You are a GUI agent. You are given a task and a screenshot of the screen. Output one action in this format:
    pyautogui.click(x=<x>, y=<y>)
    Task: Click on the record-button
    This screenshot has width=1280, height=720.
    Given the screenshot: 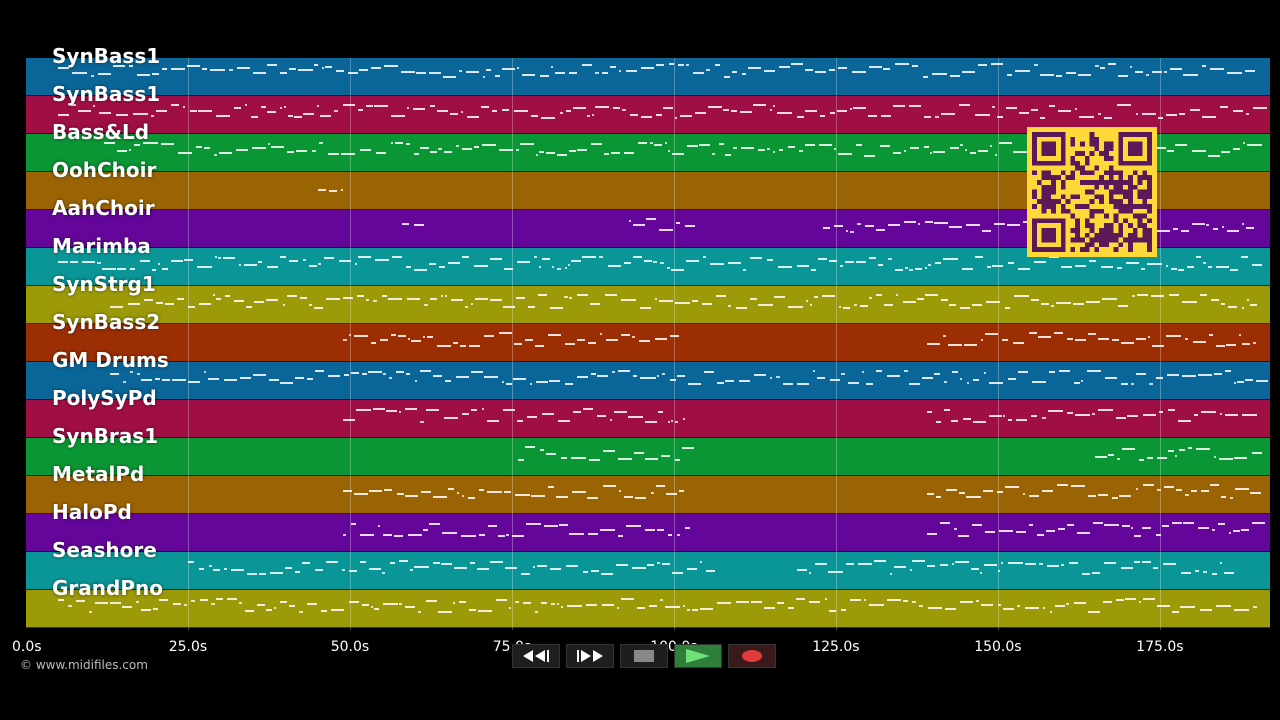 What is the action you would take?
    pyautogui.click(x=752, y=656)
    